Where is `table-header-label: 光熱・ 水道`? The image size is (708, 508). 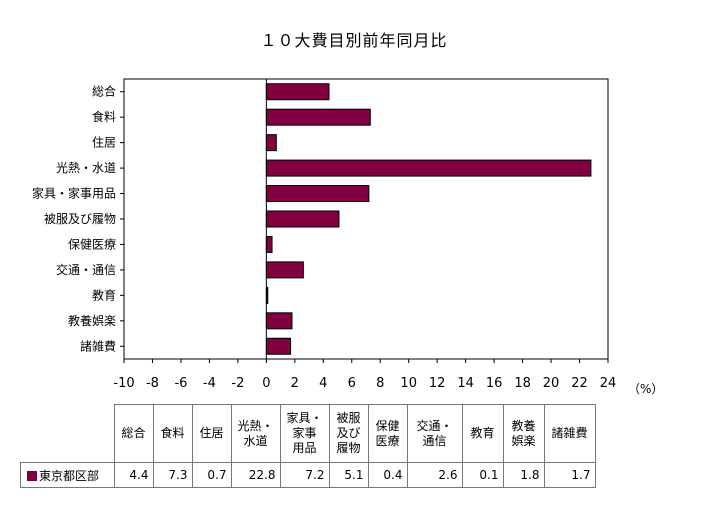
table-header-label: 光熱・ 水道 is located at coordinates (255, 433).